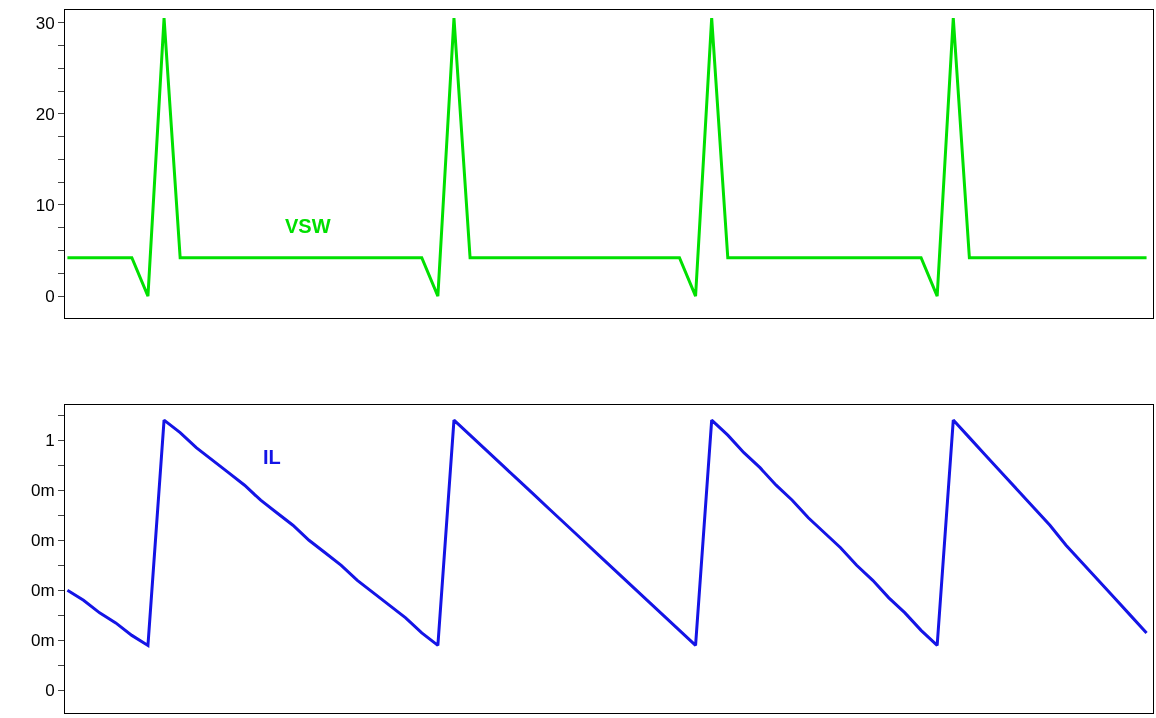 Image resolution: width=1156 pixels, height=718 pixels. What do you see at coordinates (45, 114) in the screenshot?
I see `y-tick-label: 20` at bounding box center [45, 114].